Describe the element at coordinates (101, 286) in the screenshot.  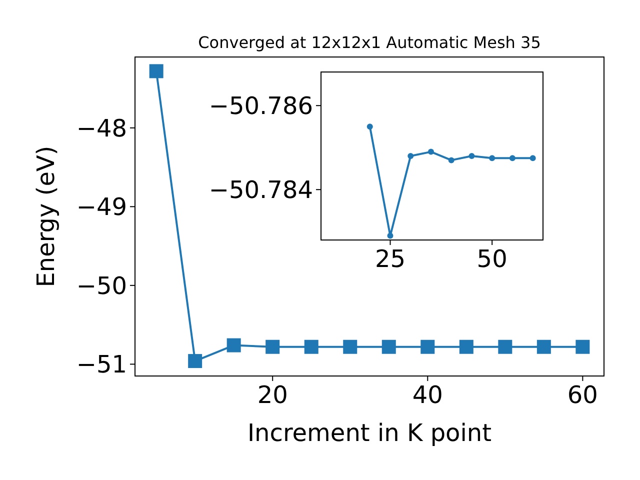
I see `y-tick-label: −50` at that location.